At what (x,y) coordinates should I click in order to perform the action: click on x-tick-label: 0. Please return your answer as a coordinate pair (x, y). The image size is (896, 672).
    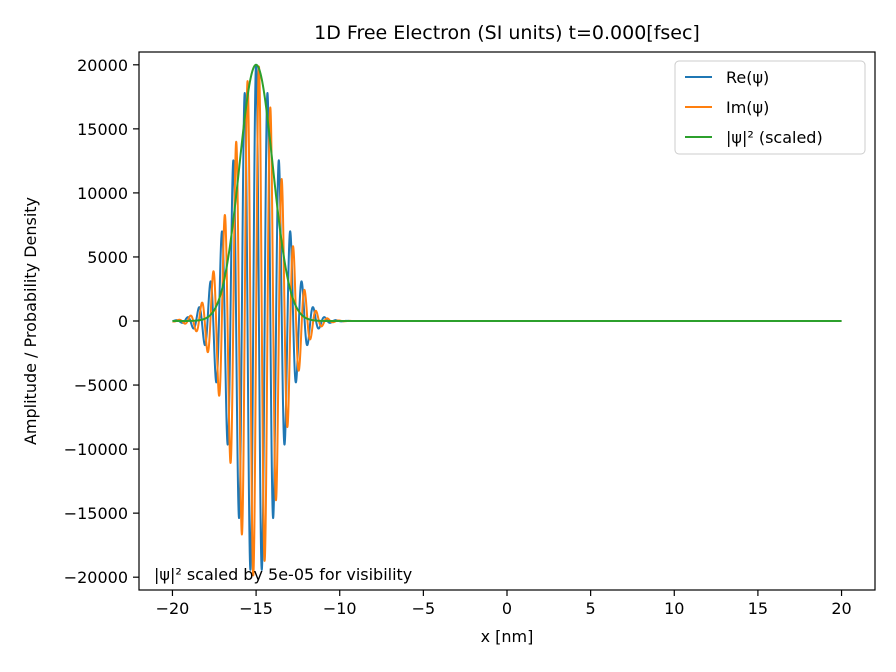
    Looking at the image, I should click on (507, 608).